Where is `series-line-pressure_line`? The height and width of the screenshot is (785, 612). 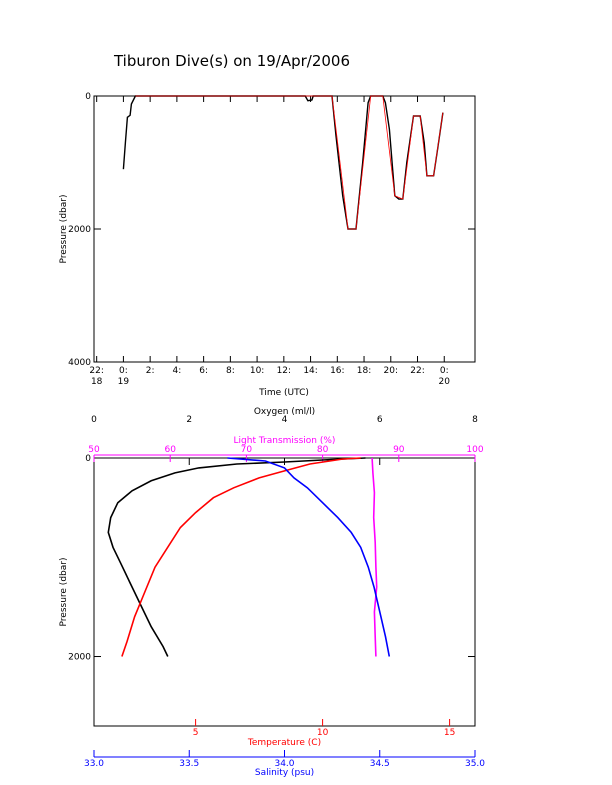
series-line-pressure_line is located at coordinates (283, 162).